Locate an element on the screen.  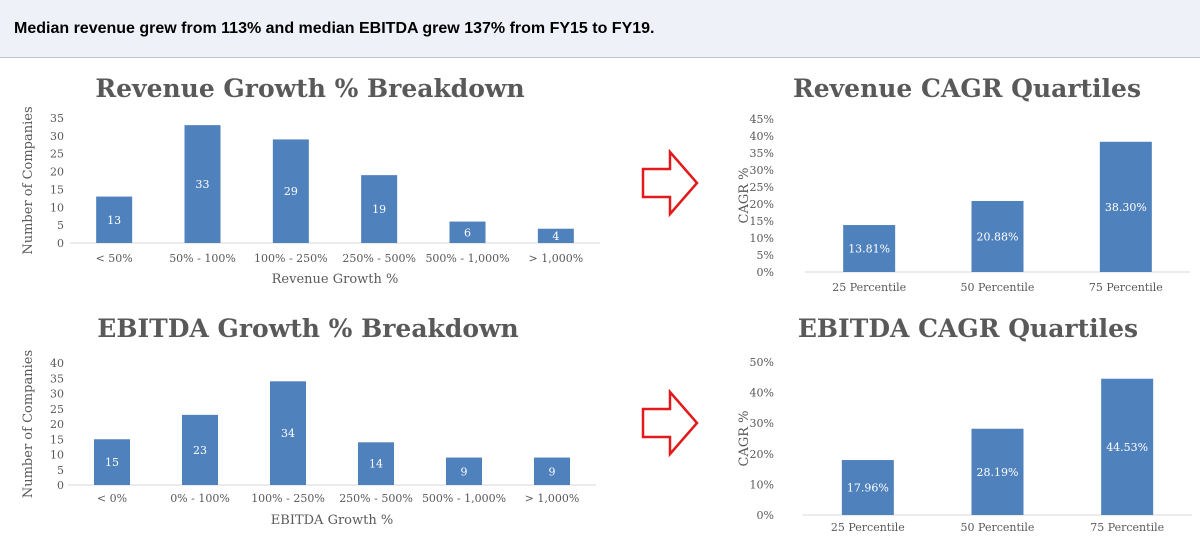
bar-data-label: 33 is located at coordinates (203, 184).